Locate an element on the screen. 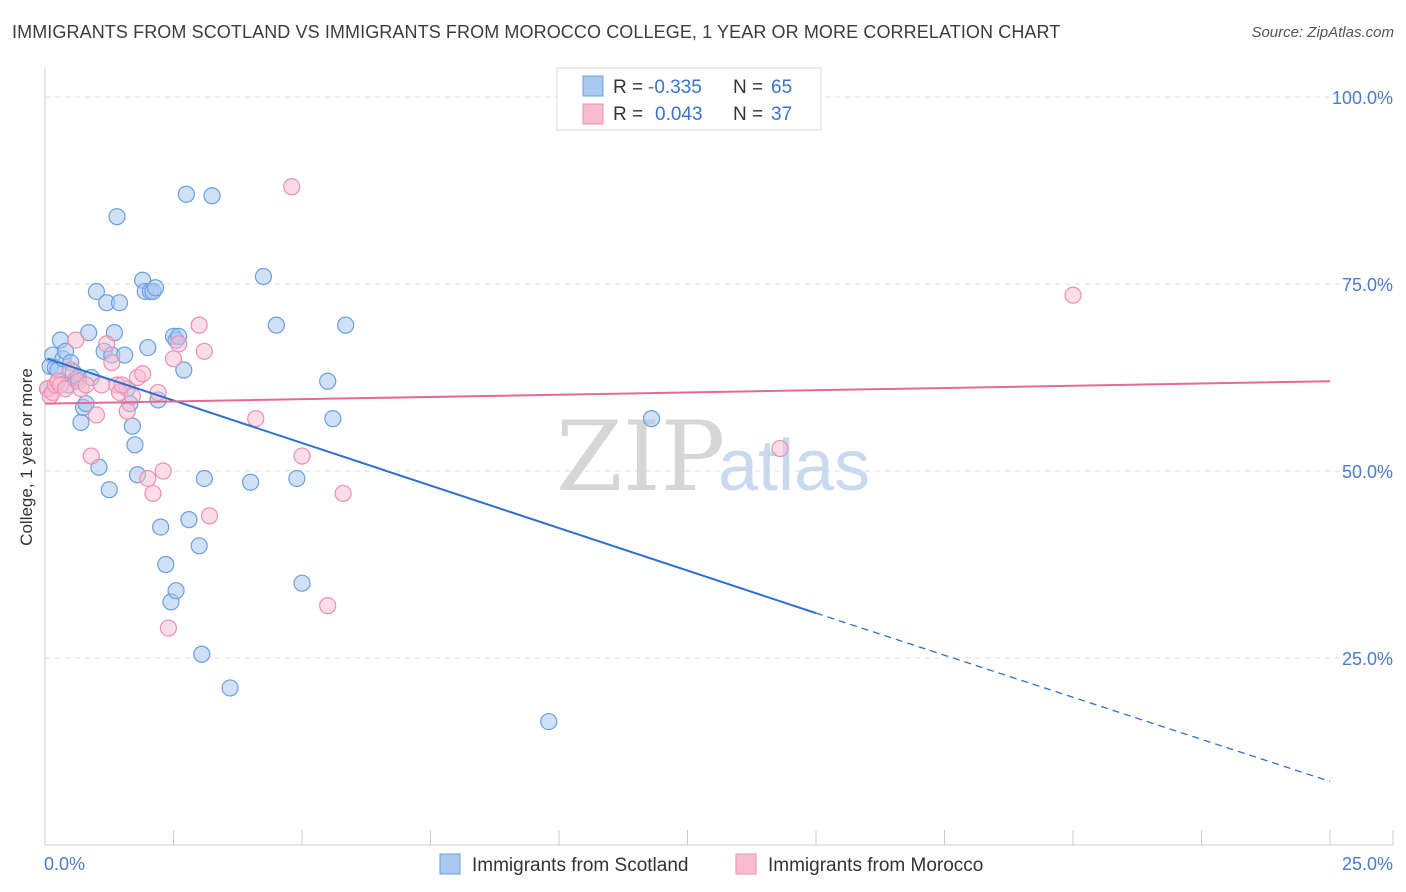 The height and width of the screenshot is (892, 1406). y-axis-label: College, 1 year or more is located at coordinates (26, 457).